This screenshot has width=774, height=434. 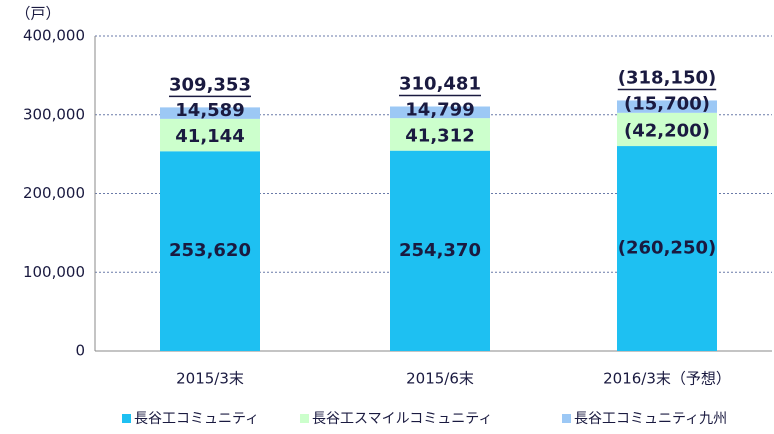 What do you see at coordinates (196, 419) in the screenshot?
I see `legend-label: 長谷工コミュニティ` at bounding box center [196, 419].